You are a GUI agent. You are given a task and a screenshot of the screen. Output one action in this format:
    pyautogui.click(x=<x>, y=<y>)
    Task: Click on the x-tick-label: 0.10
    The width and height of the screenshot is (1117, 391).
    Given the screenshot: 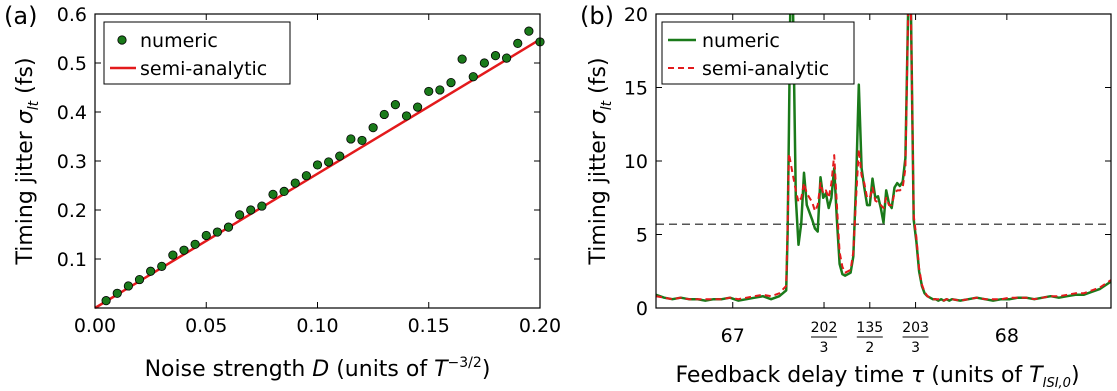 What is the action you would take?
    pyautogui.click(x=317, y=326)
    